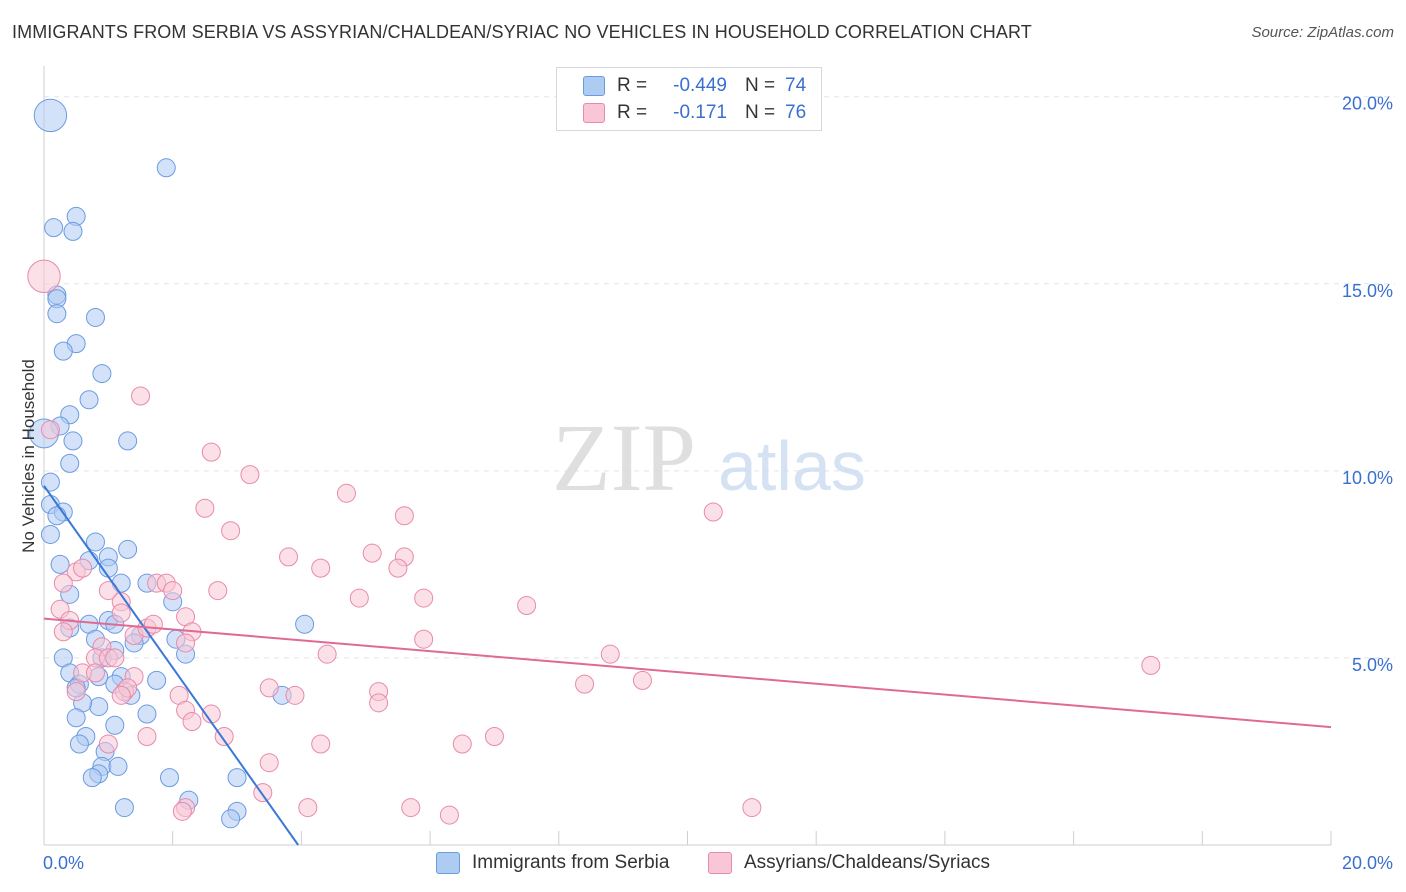 The height and width of the screenshot is (892, 1406). Describe the element at coordinates (594, 86) in the screenshot. I see `legend-swatch-serbia` at that location.